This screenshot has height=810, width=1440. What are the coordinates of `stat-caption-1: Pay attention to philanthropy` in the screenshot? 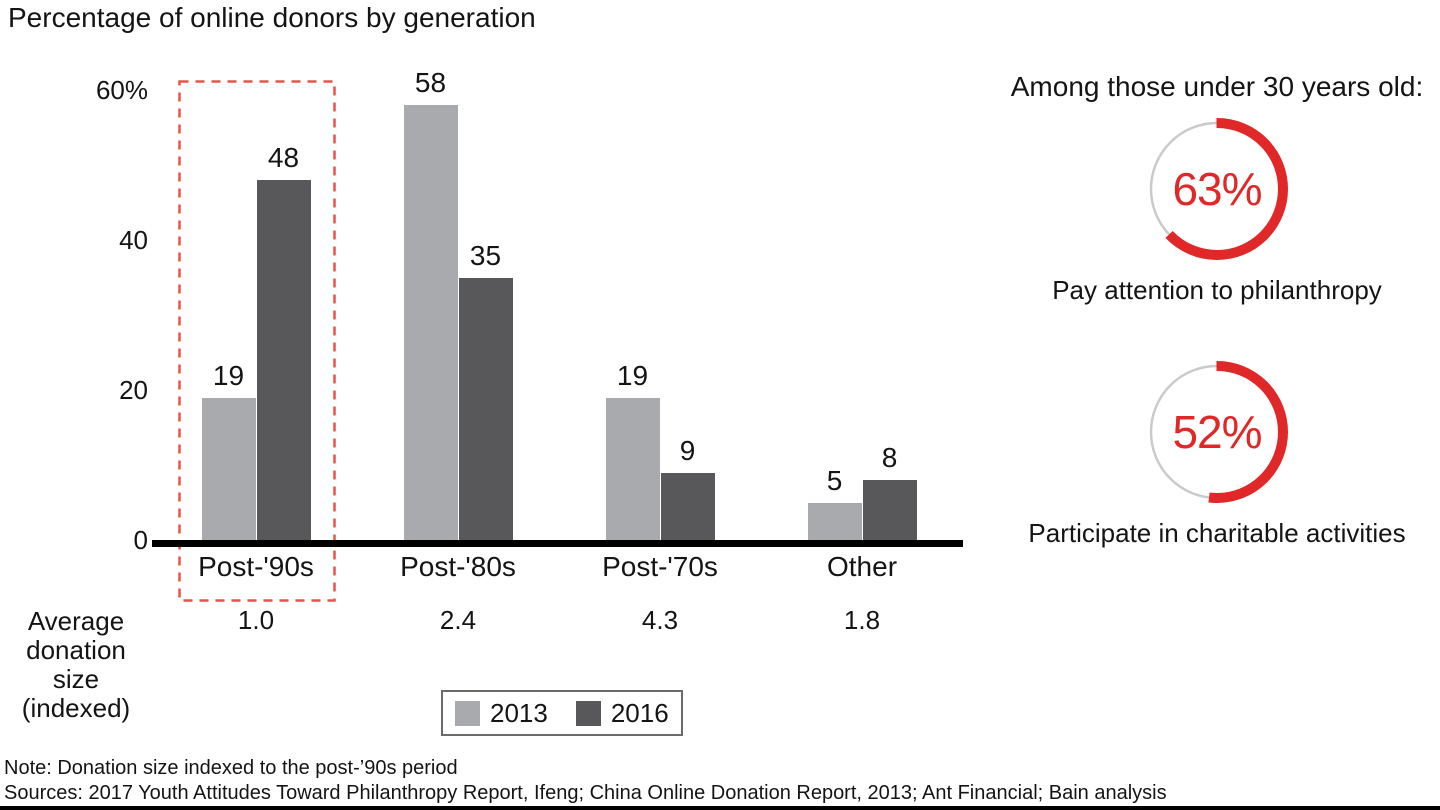 It's located at (1217, 290).